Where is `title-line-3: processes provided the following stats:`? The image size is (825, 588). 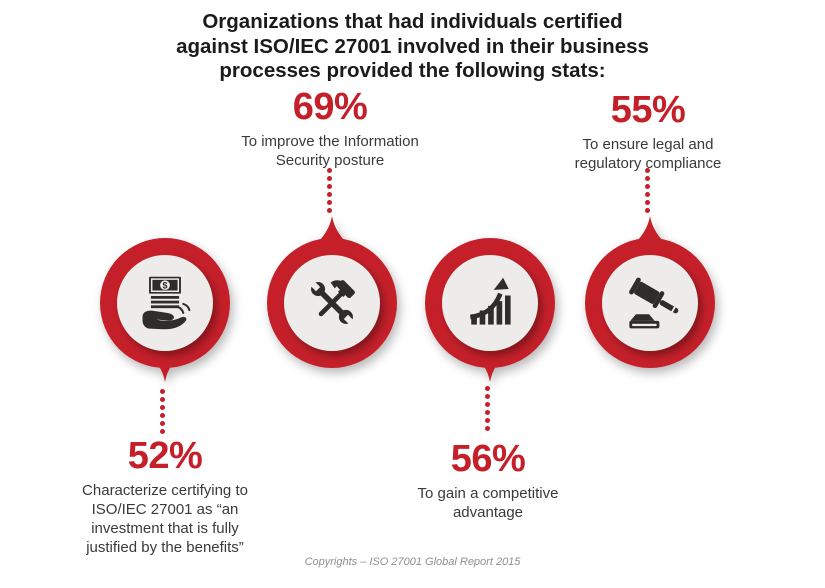 title-line-3: processes provided the following stats: is located at coordinates (412, 70).